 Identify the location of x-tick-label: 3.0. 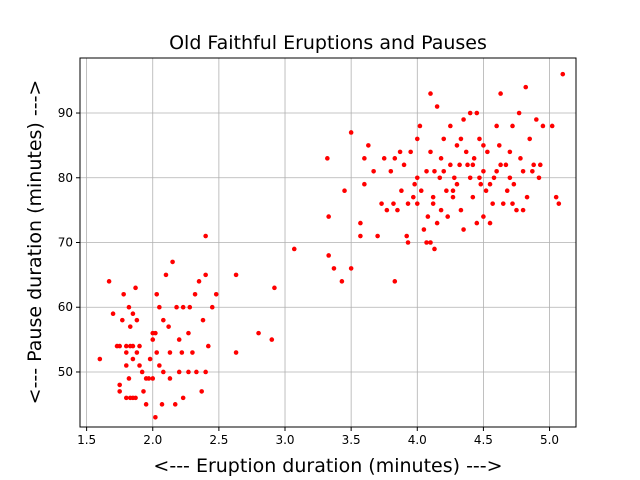
(284, 440).